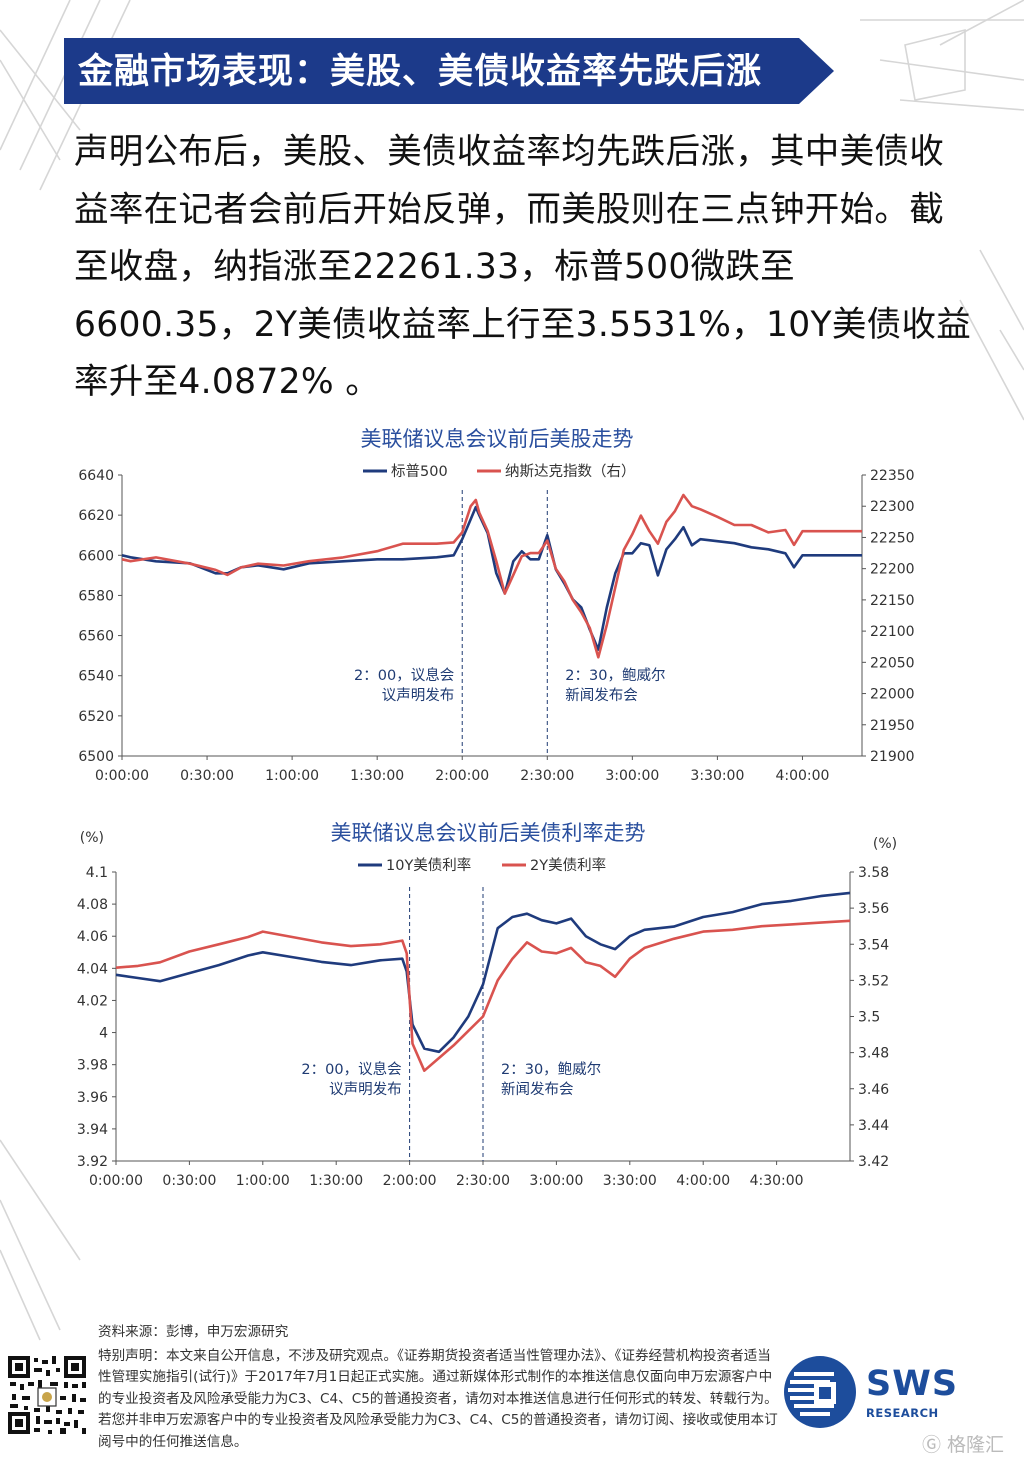 Image resolution: width=1024 pixels, height=1465 pixels. Describe the element at coordinates (892, 507) in the screenshot. I see `right-tick-label: 22300` at that location.